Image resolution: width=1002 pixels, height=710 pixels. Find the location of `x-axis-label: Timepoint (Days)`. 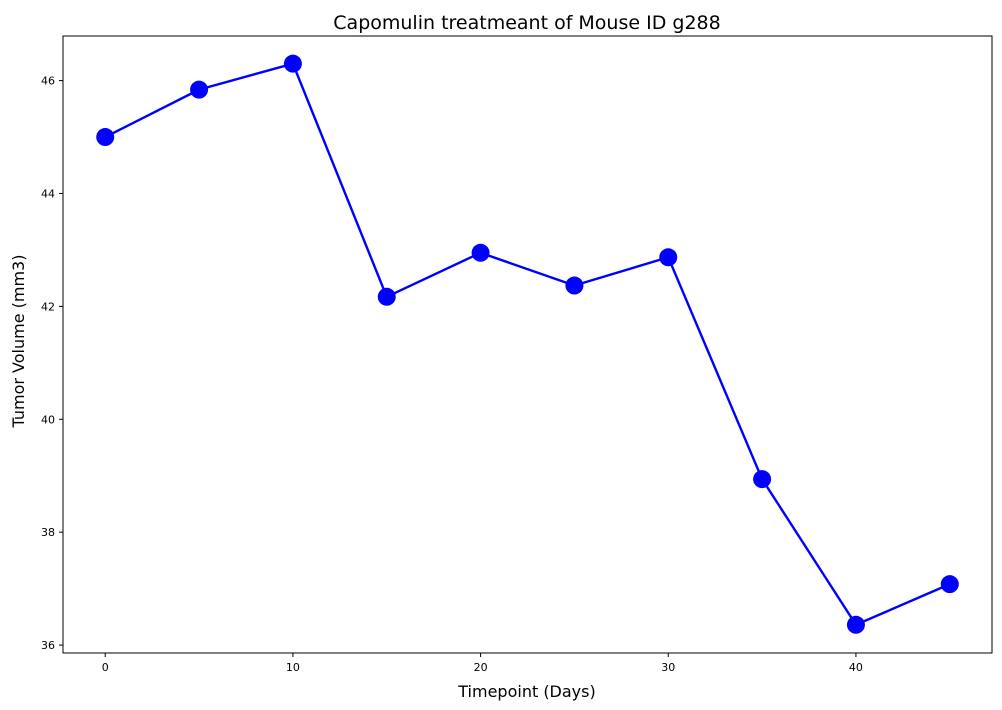

x-axis-label: Timepoint (Days) is located at coordinates (526, 691).